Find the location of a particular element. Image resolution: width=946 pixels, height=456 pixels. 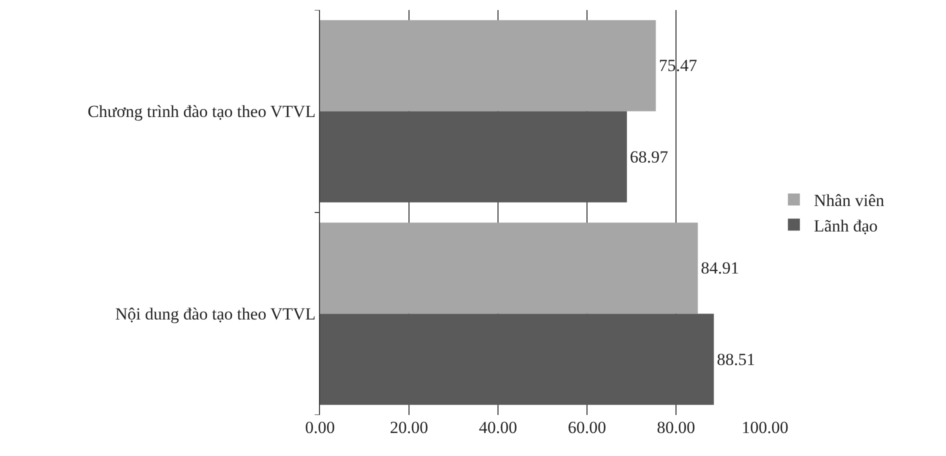

y-tick-label: Chương trình đào tạo theo VTVL is located at coordinates (202, 112).